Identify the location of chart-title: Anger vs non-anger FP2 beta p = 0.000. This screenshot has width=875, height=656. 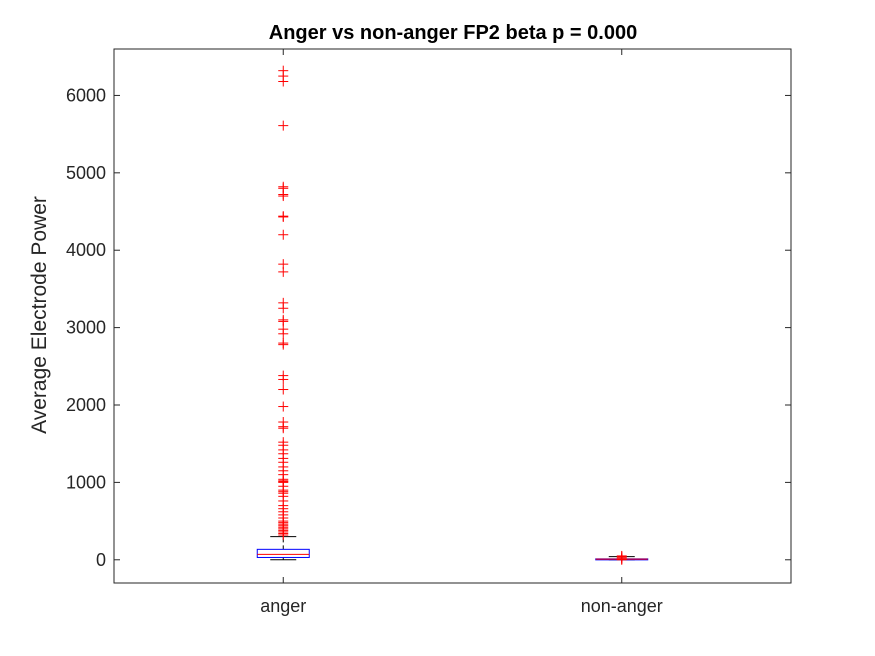
(453, 33).